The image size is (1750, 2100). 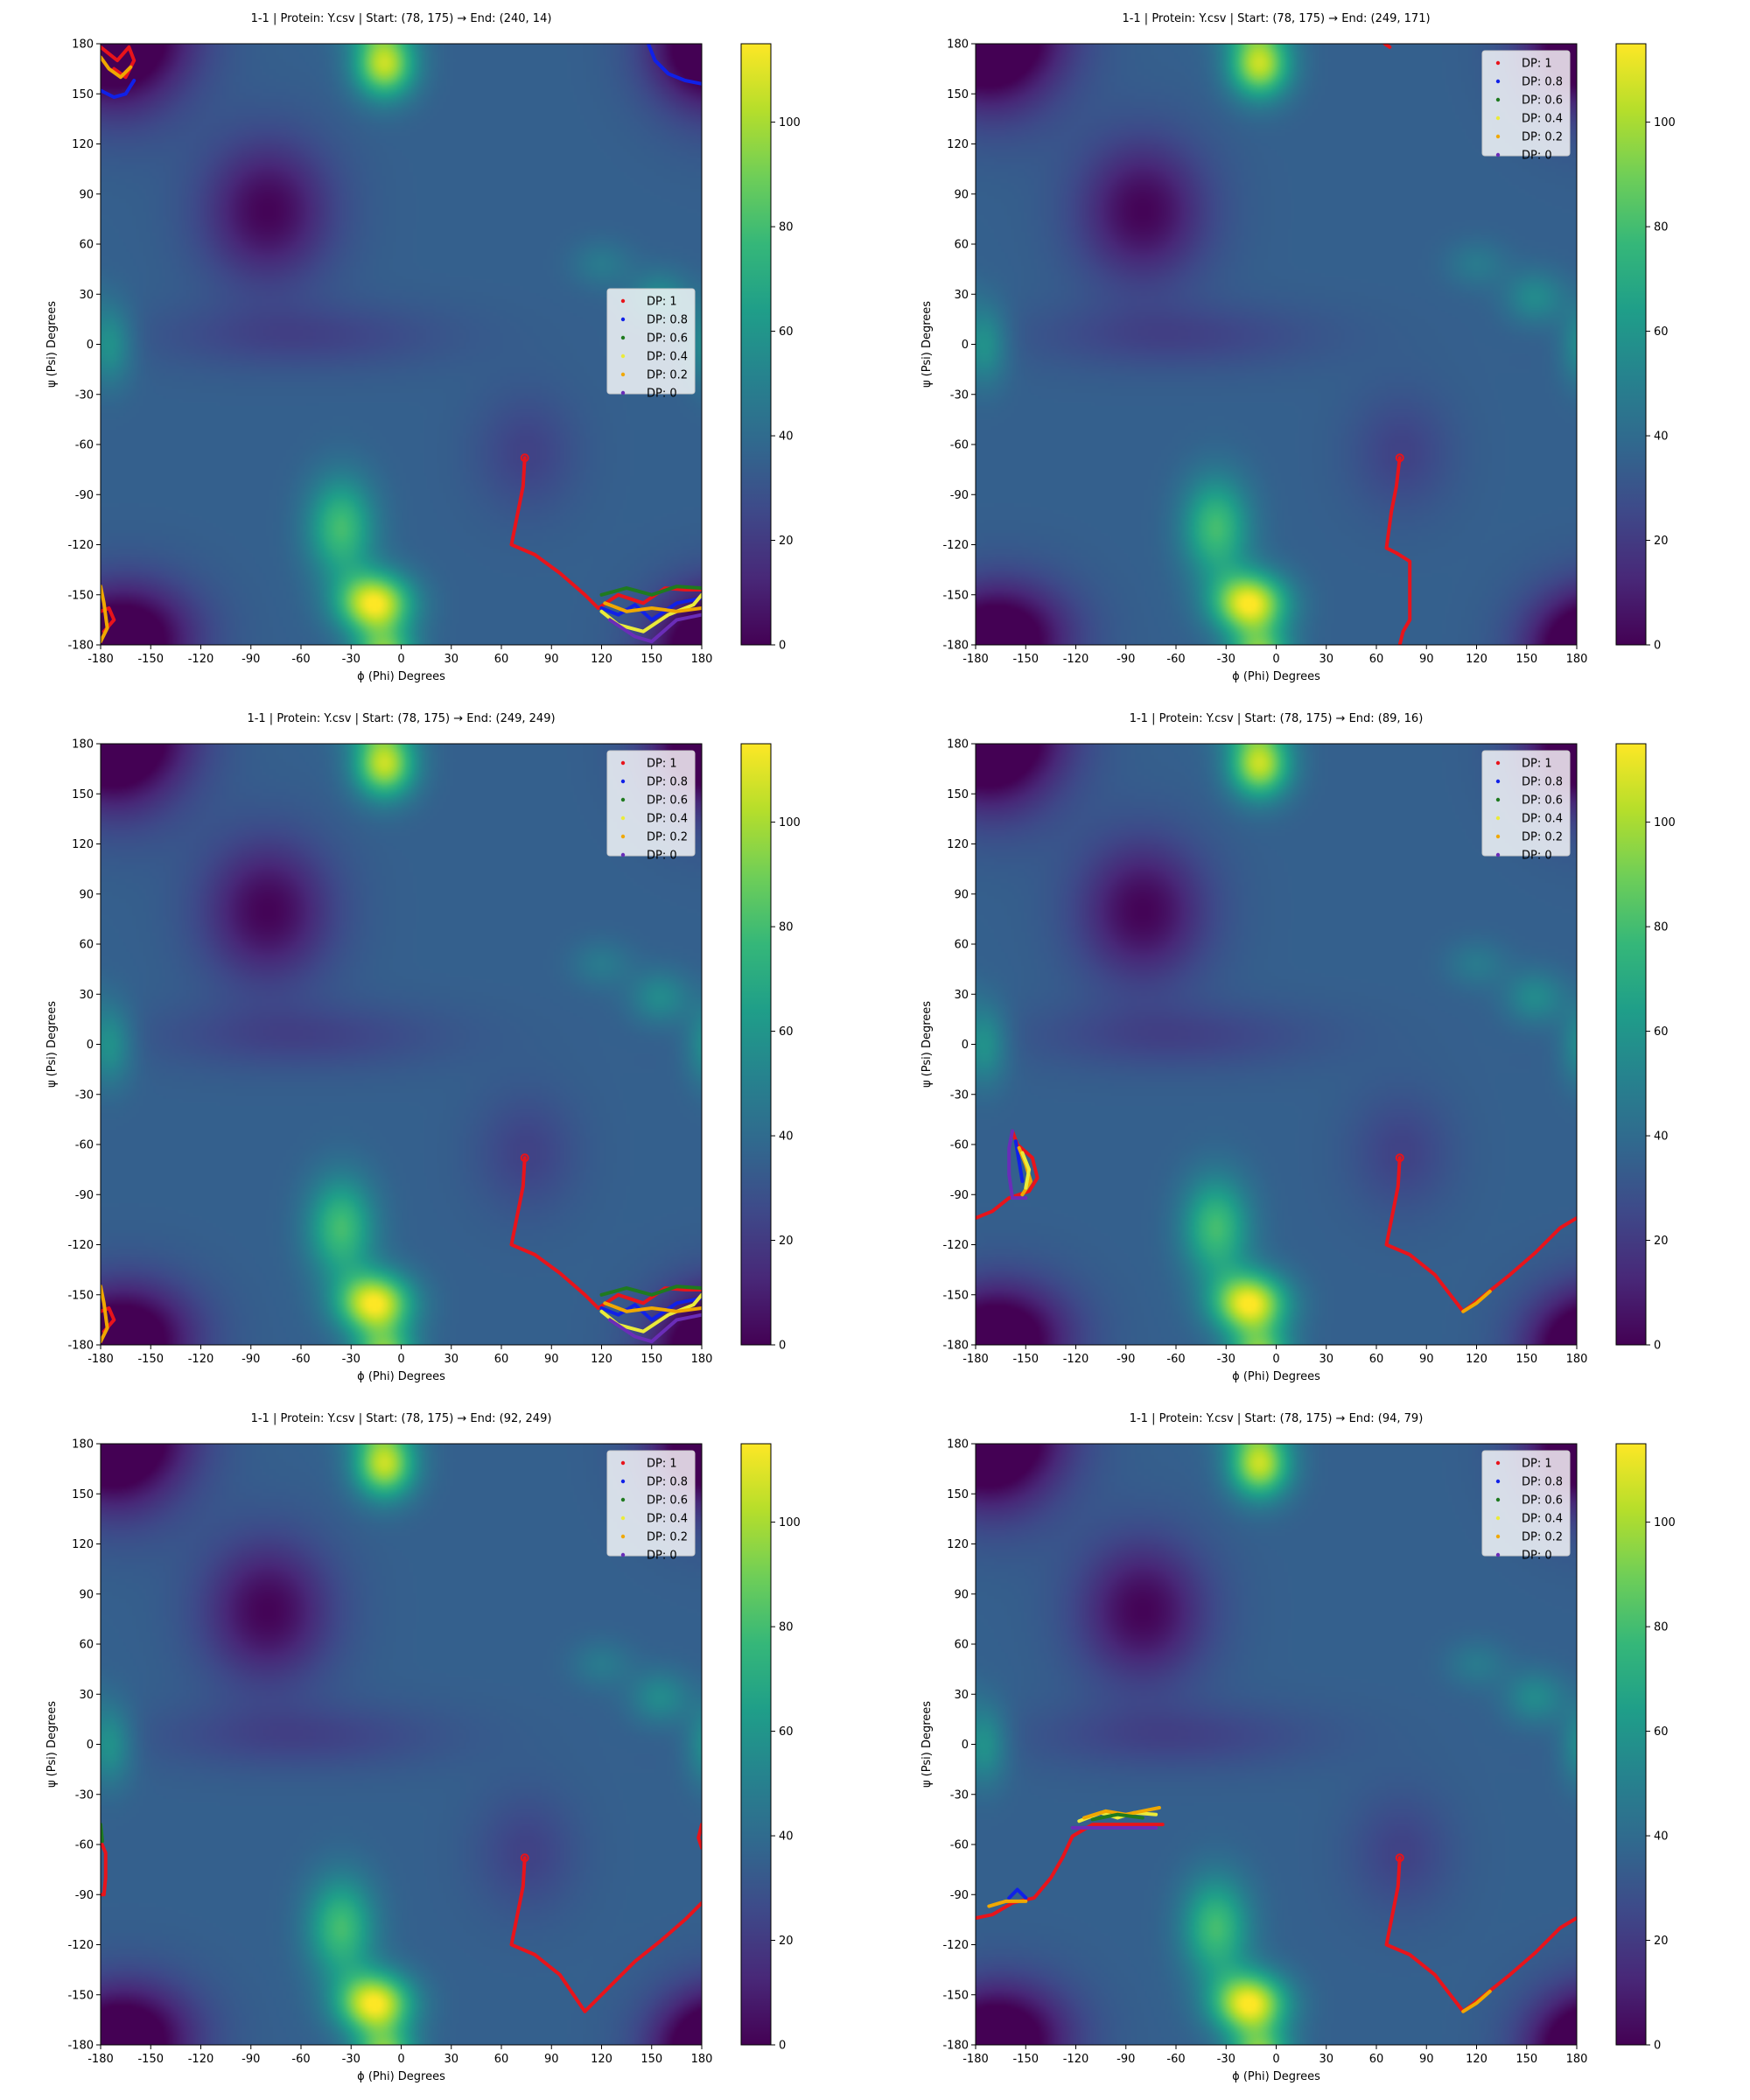 What do you see at coordinates (300, 2059) in the screenshot?
I see `x-tick-label: -60` at bounding box center [300, 2059].